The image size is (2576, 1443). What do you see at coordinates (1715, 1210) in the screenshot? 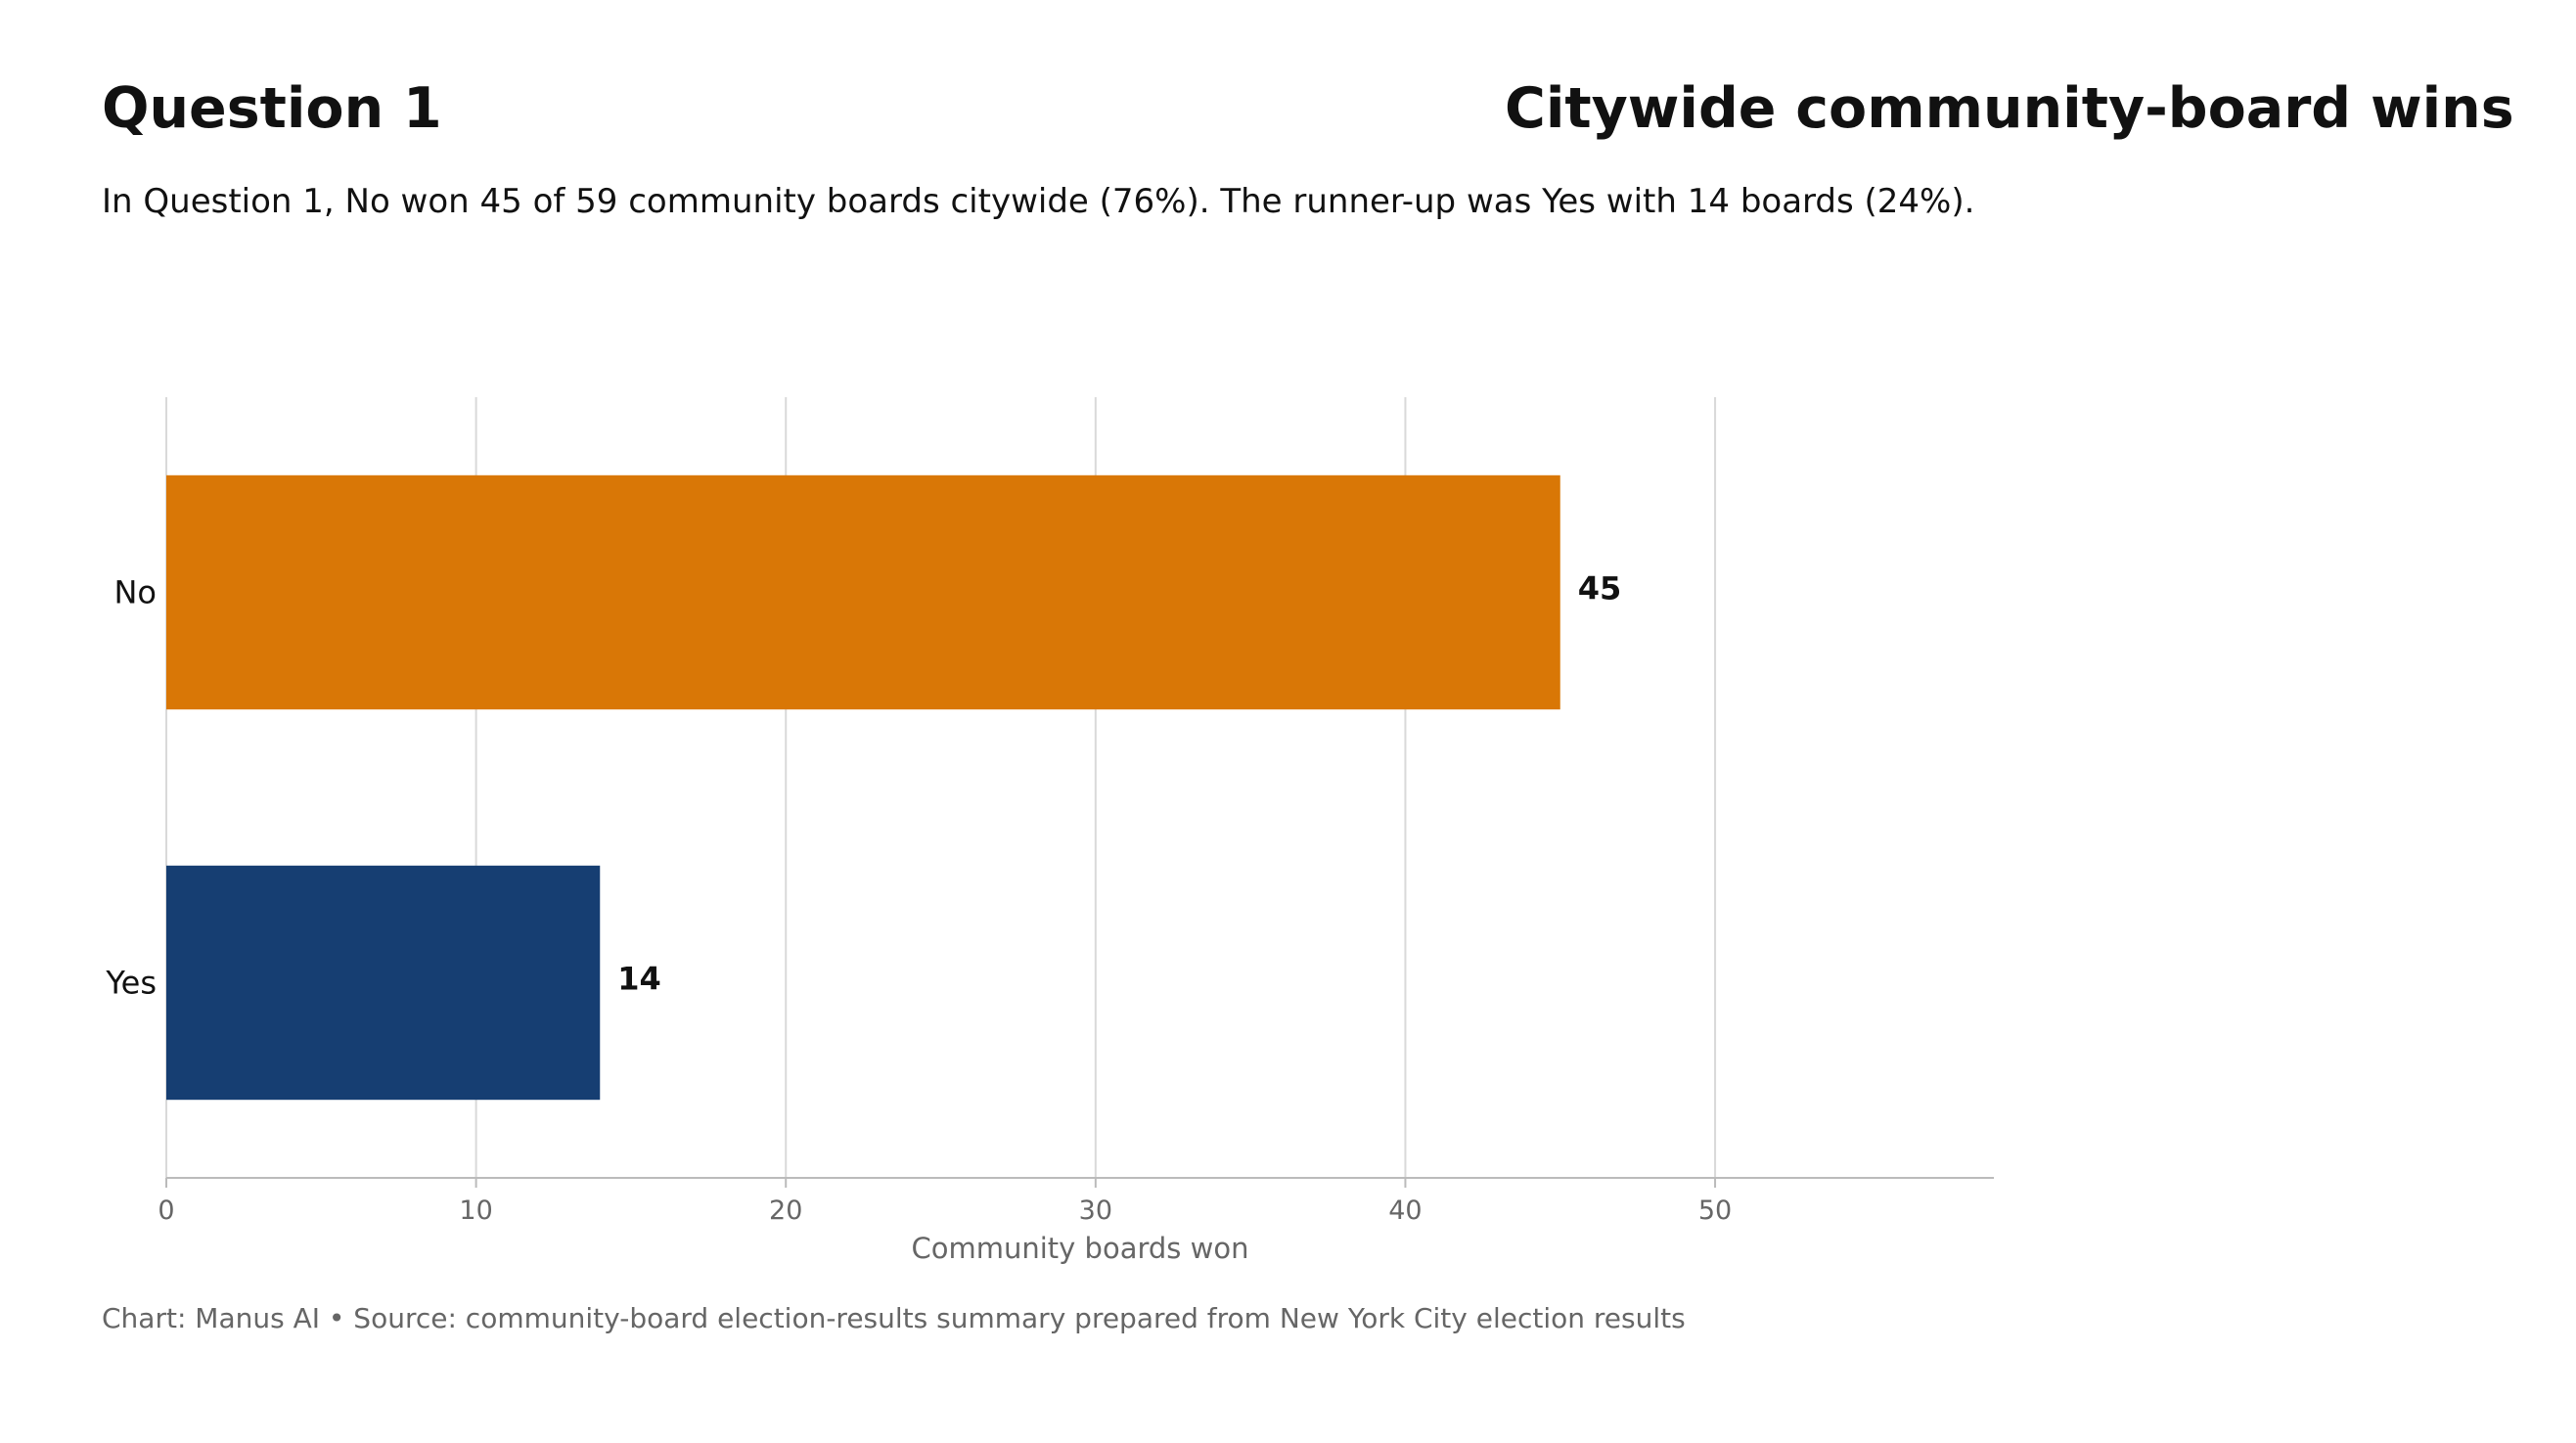
I see `tick-label-50: 50` at bounding box center [1715, 1210].